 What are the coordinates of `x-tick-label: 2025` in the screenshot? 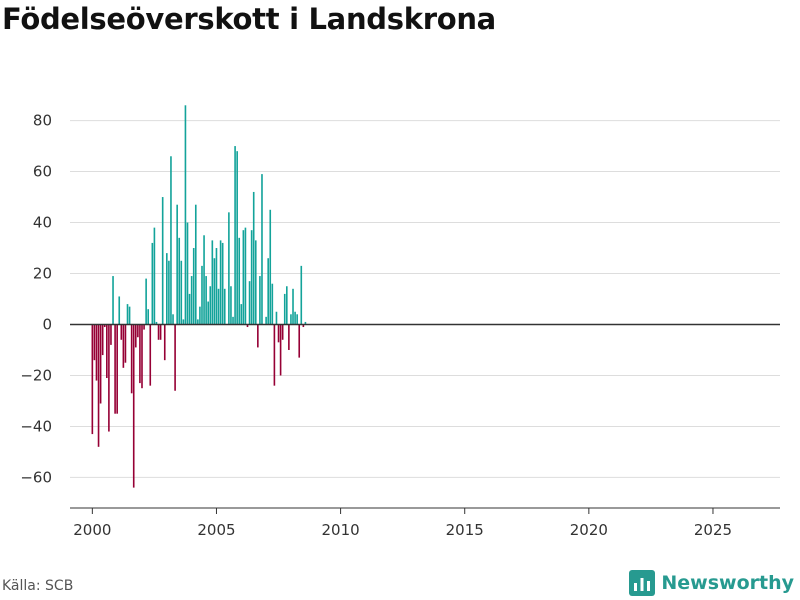 It's located at (713, 530).